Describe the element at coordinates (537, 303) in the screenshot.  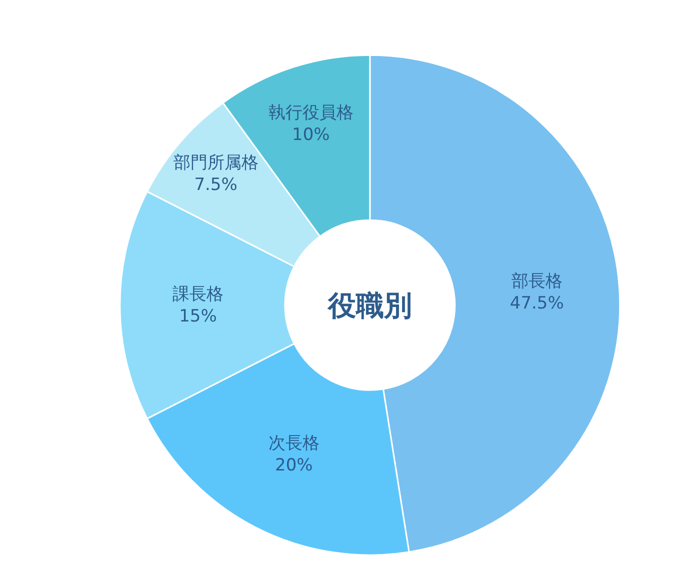
I see `data-label: 47.5%` at that location.